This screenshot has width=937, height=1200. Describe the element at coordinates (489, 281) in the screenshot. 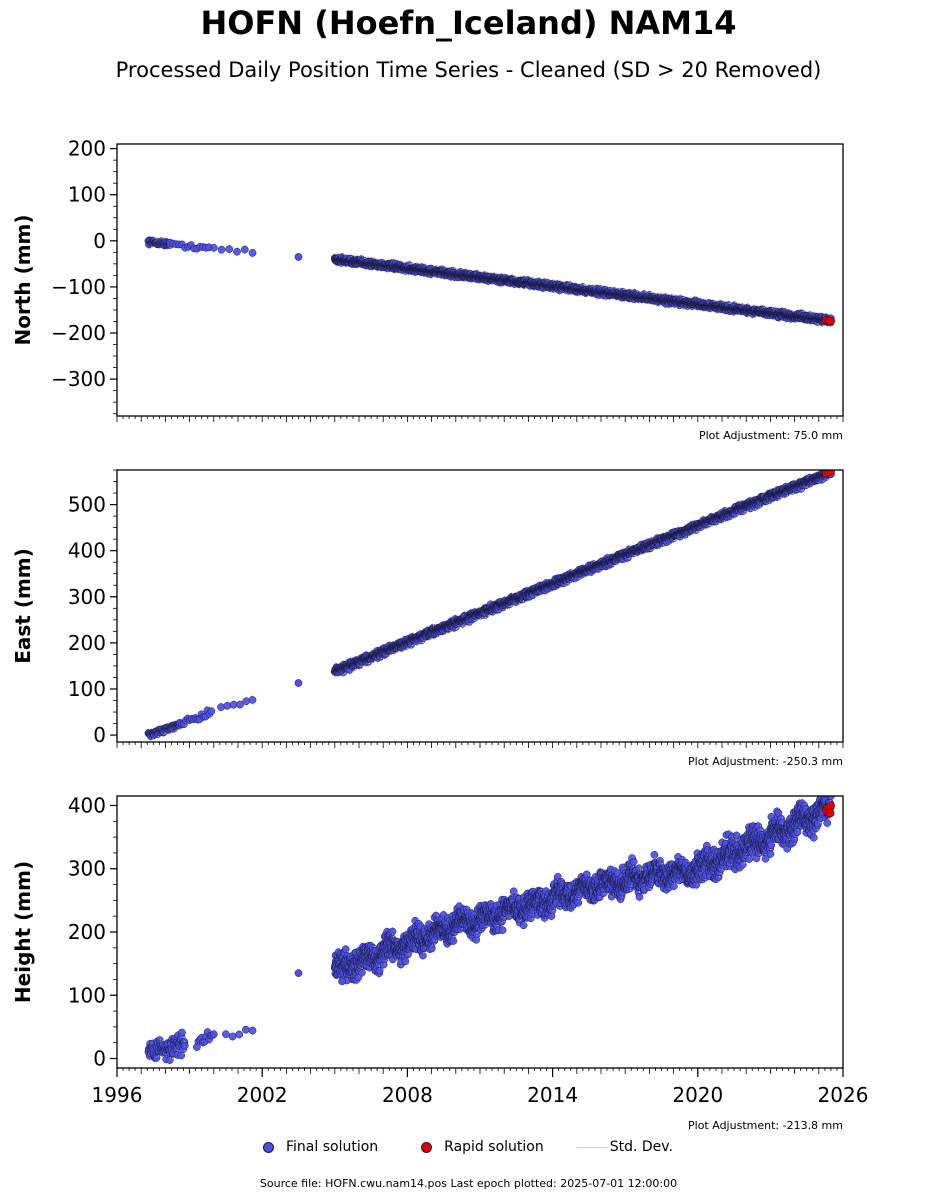

I see `north-data-points` at that location.